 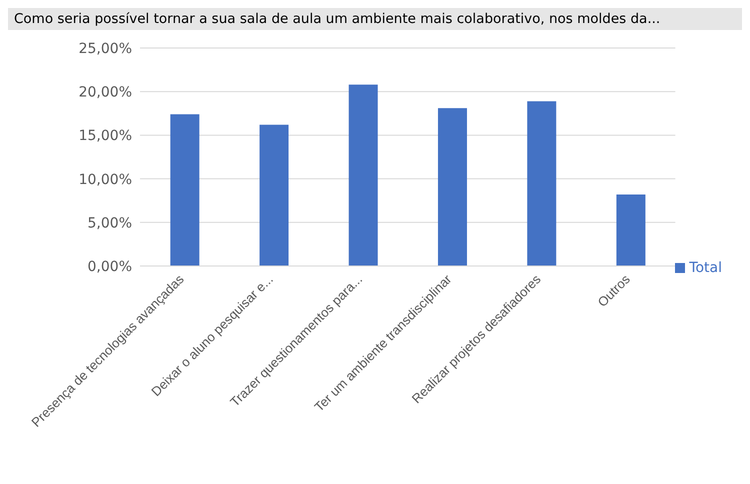 What do you see at coordinates (105, 136) in the screenshot?
I see `y-tick-label: 15,00%` at bounding box center [105, 136].